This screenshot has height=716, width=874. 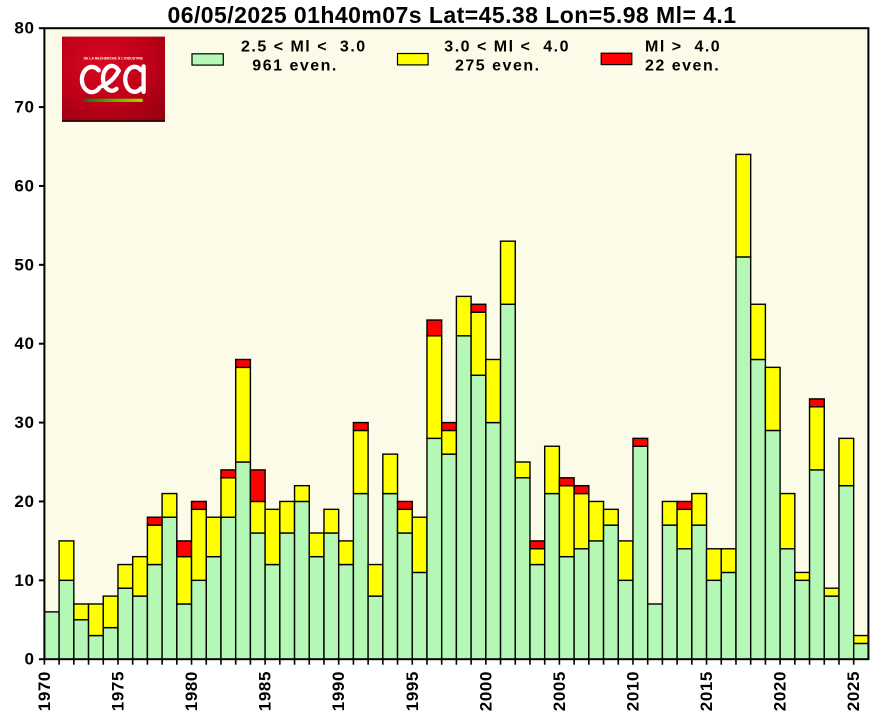 What do you see at coordinates (114, 58) in the screenshot?
I see `svg-text: DE LA RECHERCHE À L'INDUSTRIE` at bounding box center [114, 58].